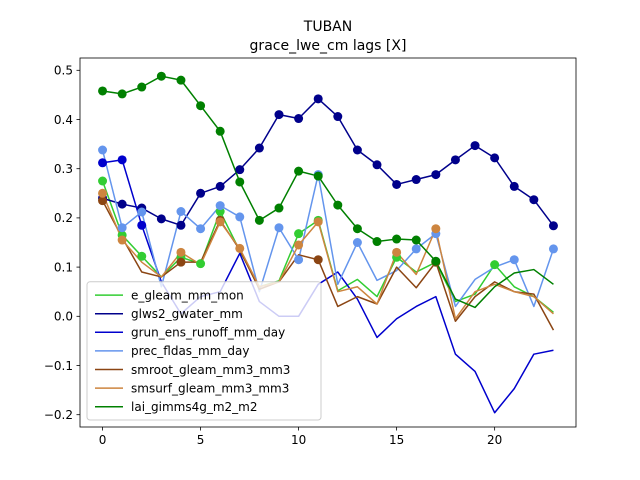  I want to click on y-tick-label: 0.5, so click(63, 71).